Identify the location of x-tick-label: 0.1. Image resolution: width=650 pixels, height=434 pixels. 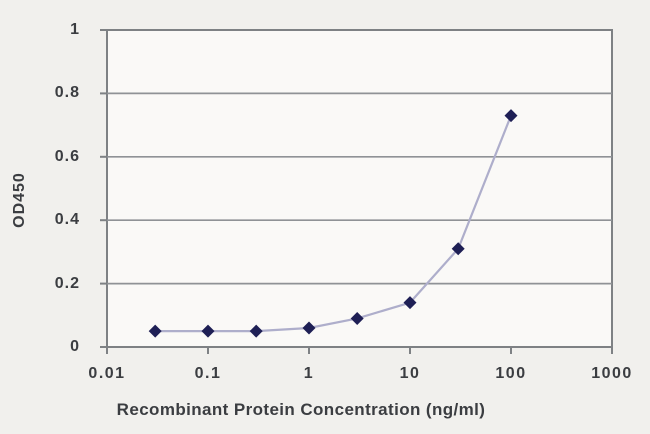
(208, 373).